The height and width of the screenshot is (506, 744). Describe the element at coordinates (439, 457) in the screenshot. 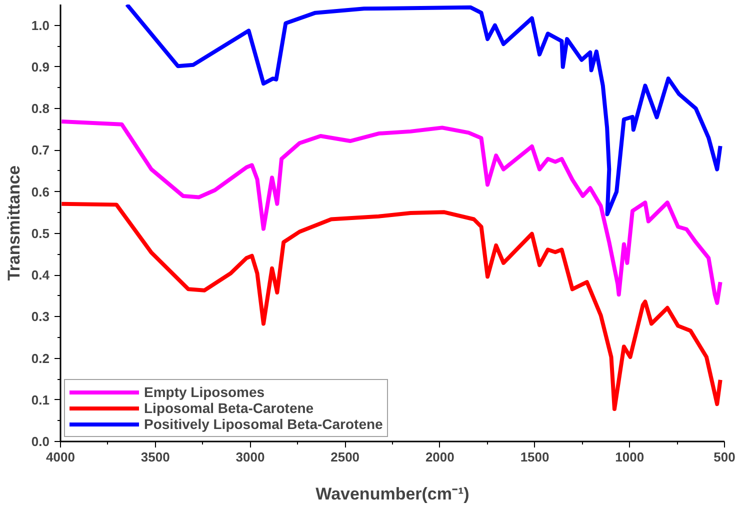

I see `x-tick-label: 2000` at that location.